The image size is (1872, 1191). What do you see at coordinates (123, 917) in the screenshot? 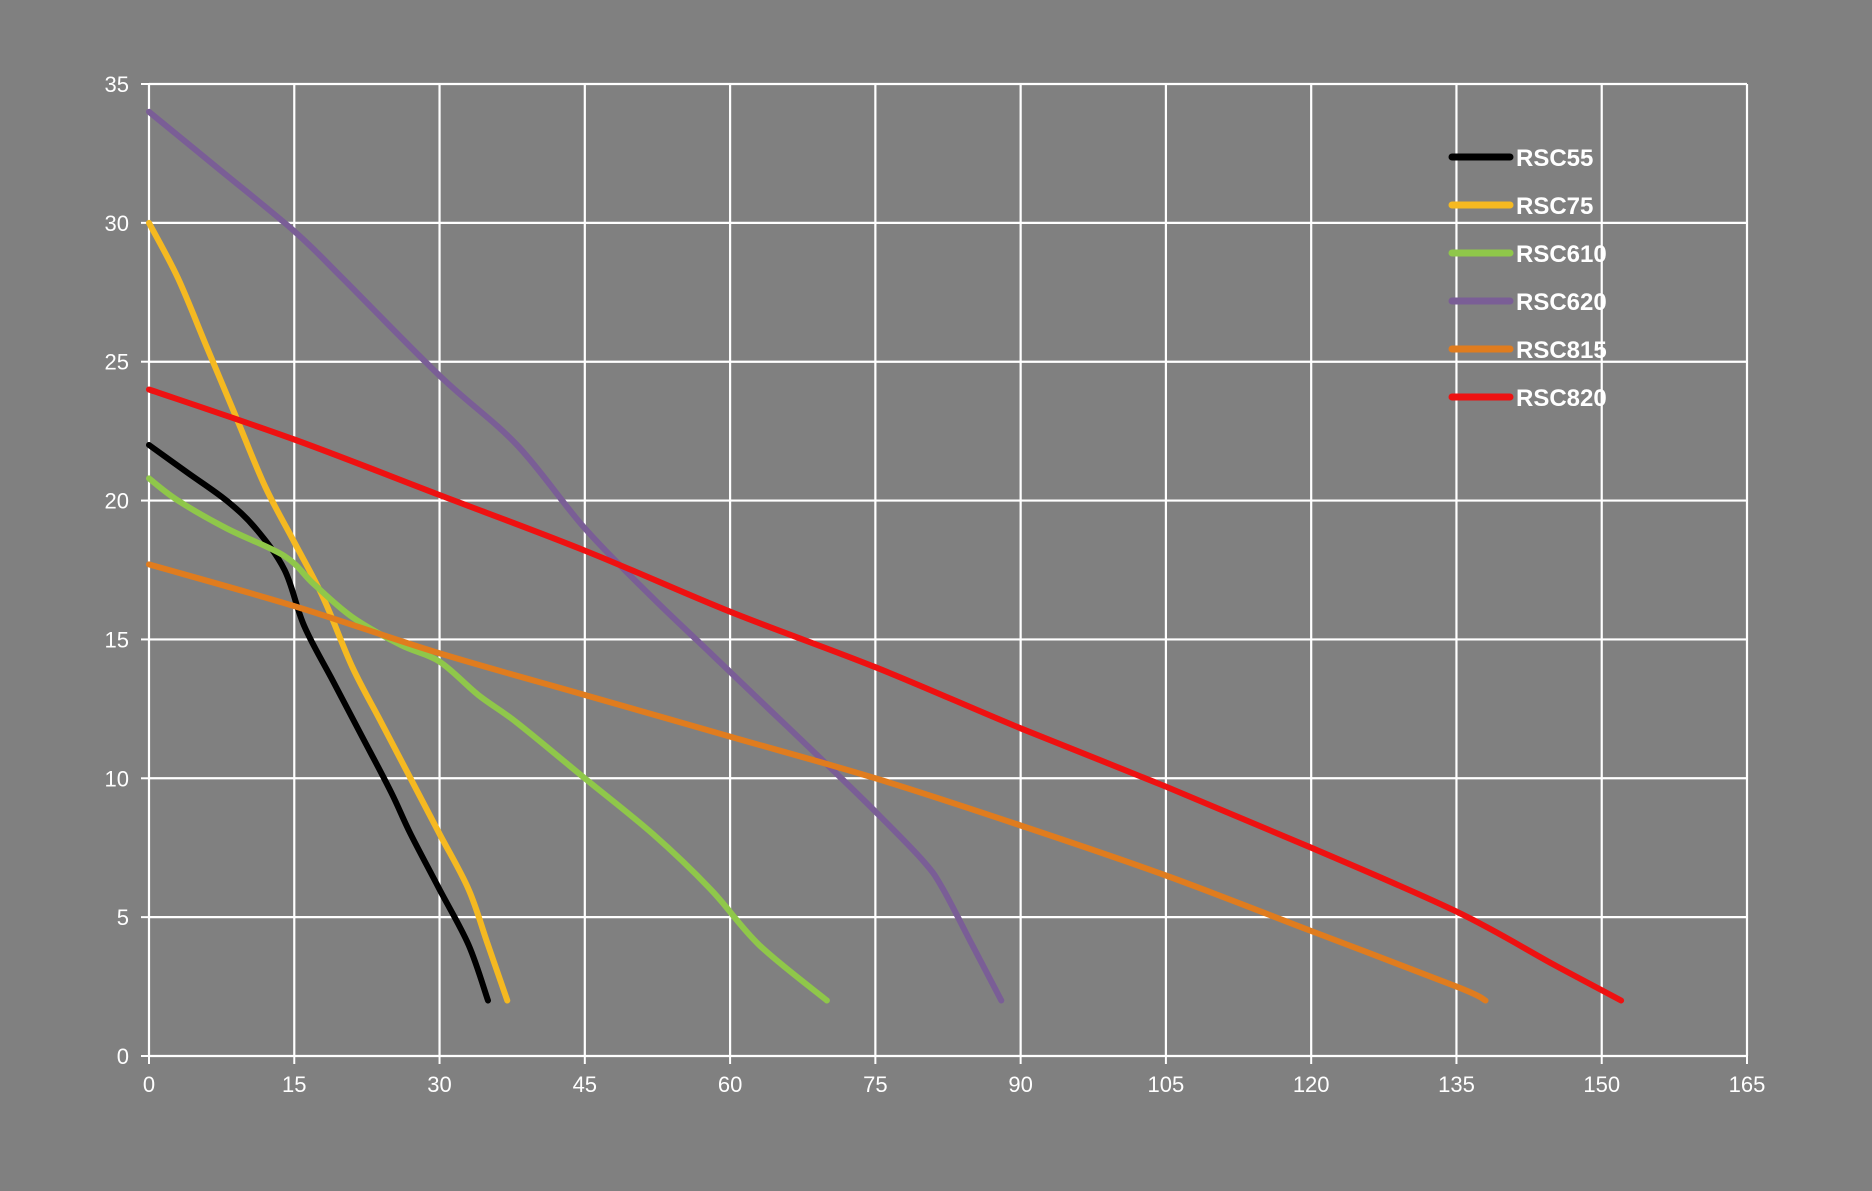
I see `y-tick-label: 5` at bounding box center [123, 917].